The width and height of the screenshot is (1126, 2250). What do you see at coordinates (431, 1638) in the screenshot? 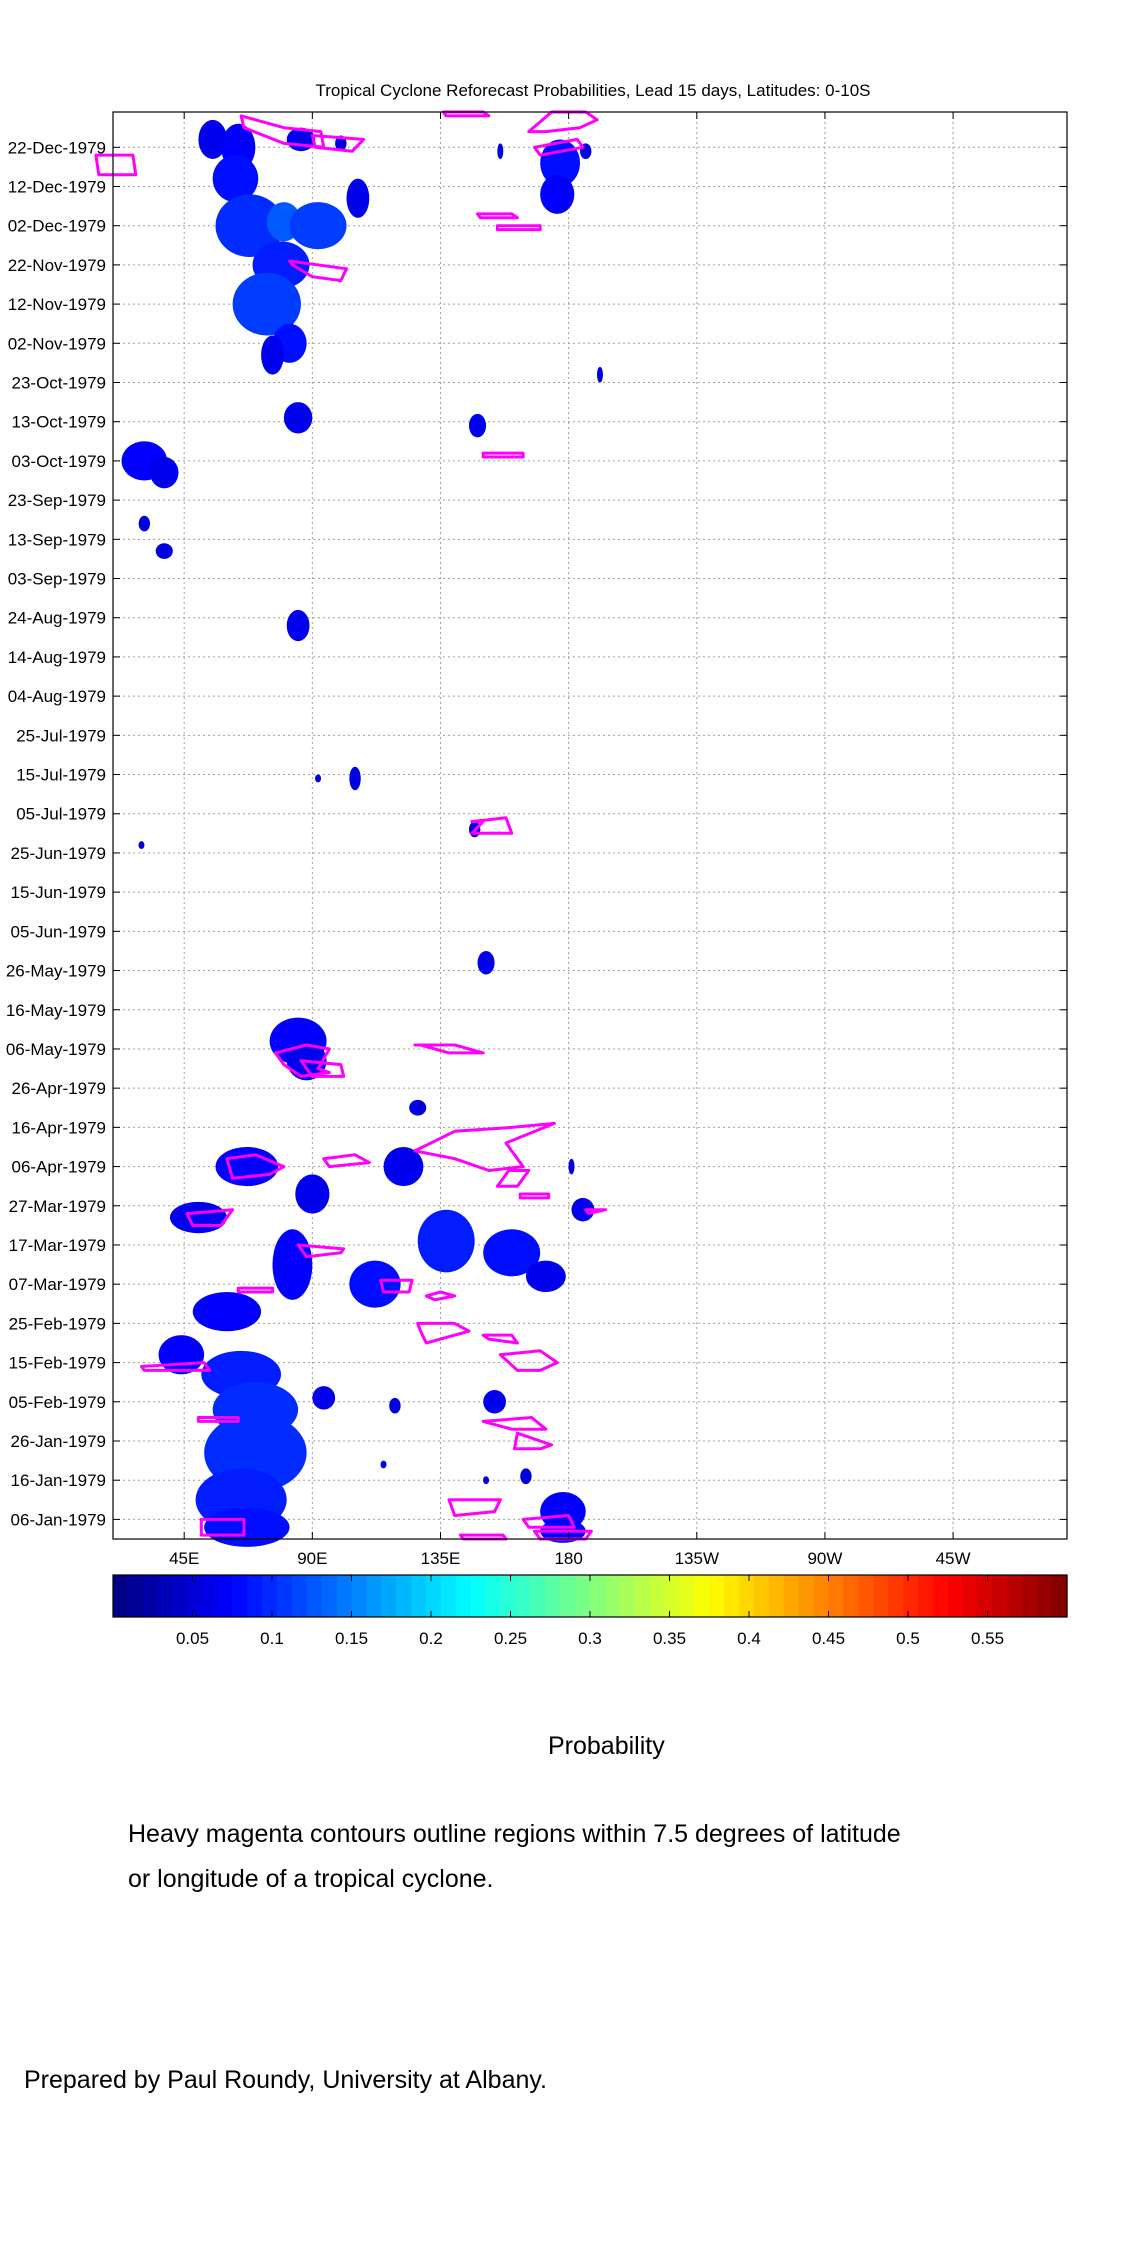
I see `colorbar-tick-label: 0.2` at bounding box center [431, 1638].